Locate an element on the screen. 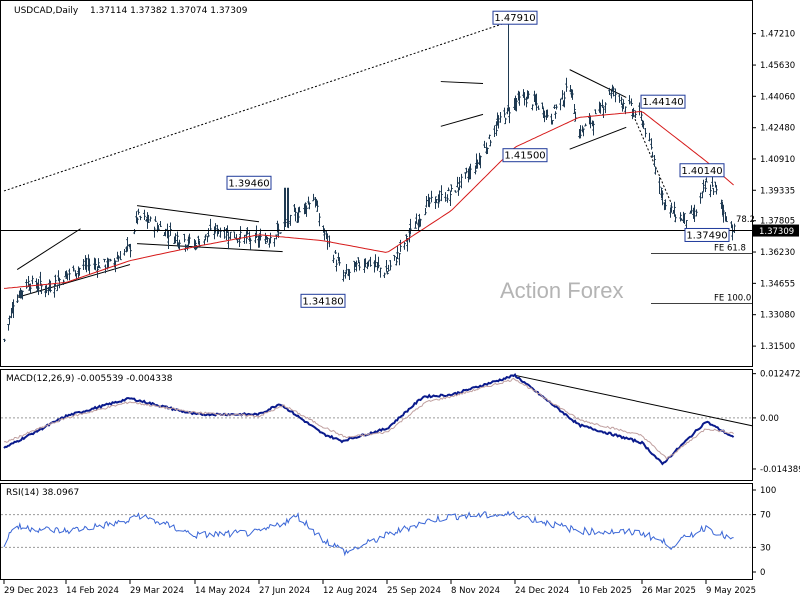 This screenshot has height=600, width=800. fib-partial-label: 78.2 is located at coordinates (745, 220).